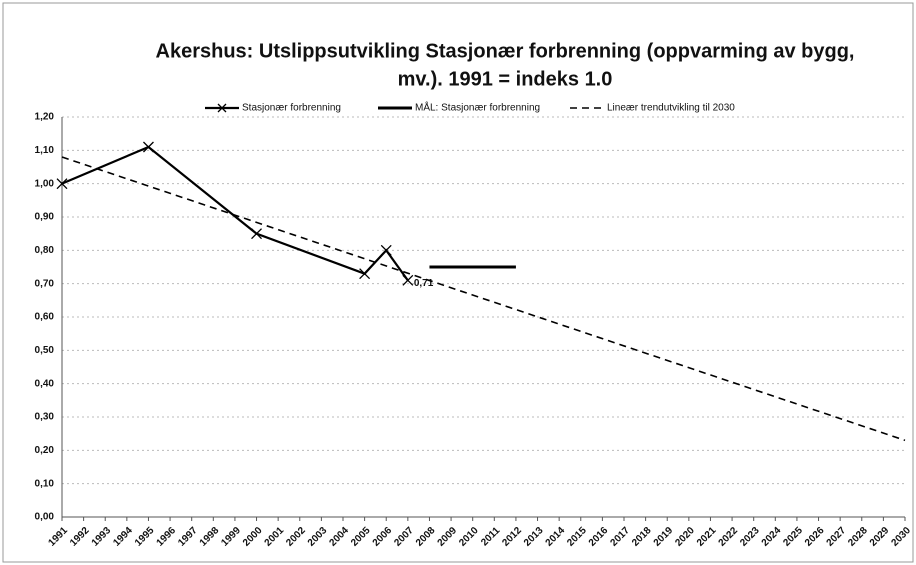  I want to click on x-tick-label: 2002, so click(296, 537).